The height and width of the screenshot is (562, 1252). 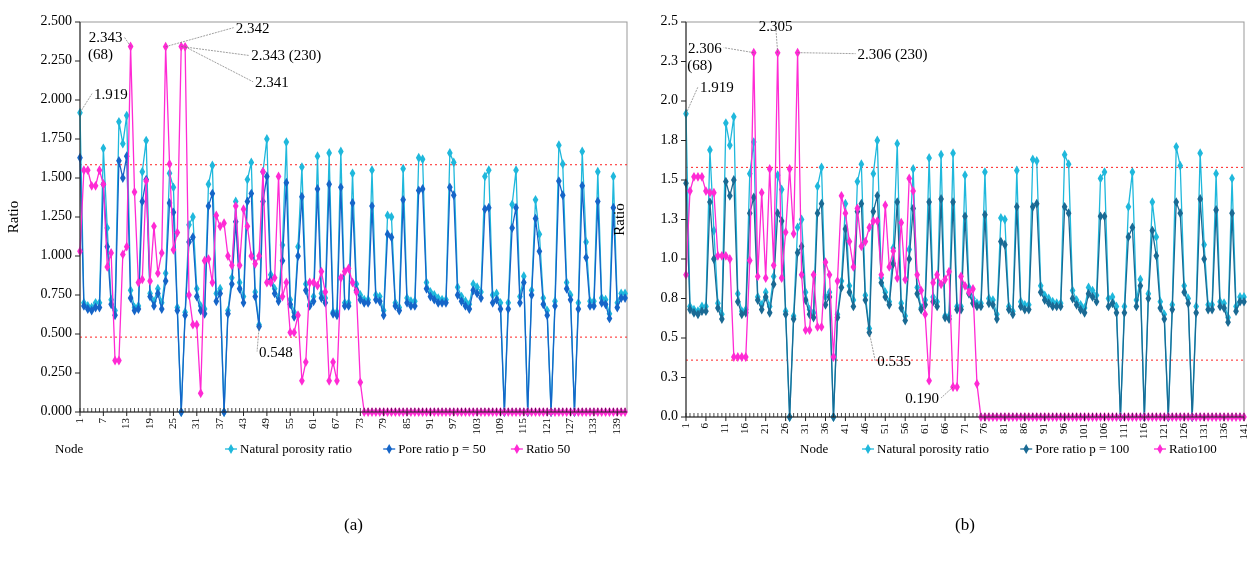 What do you see at coordinates (922, 397) in the screenshot?
I see `annotation: 0.190` at bounding box center [922, 397].